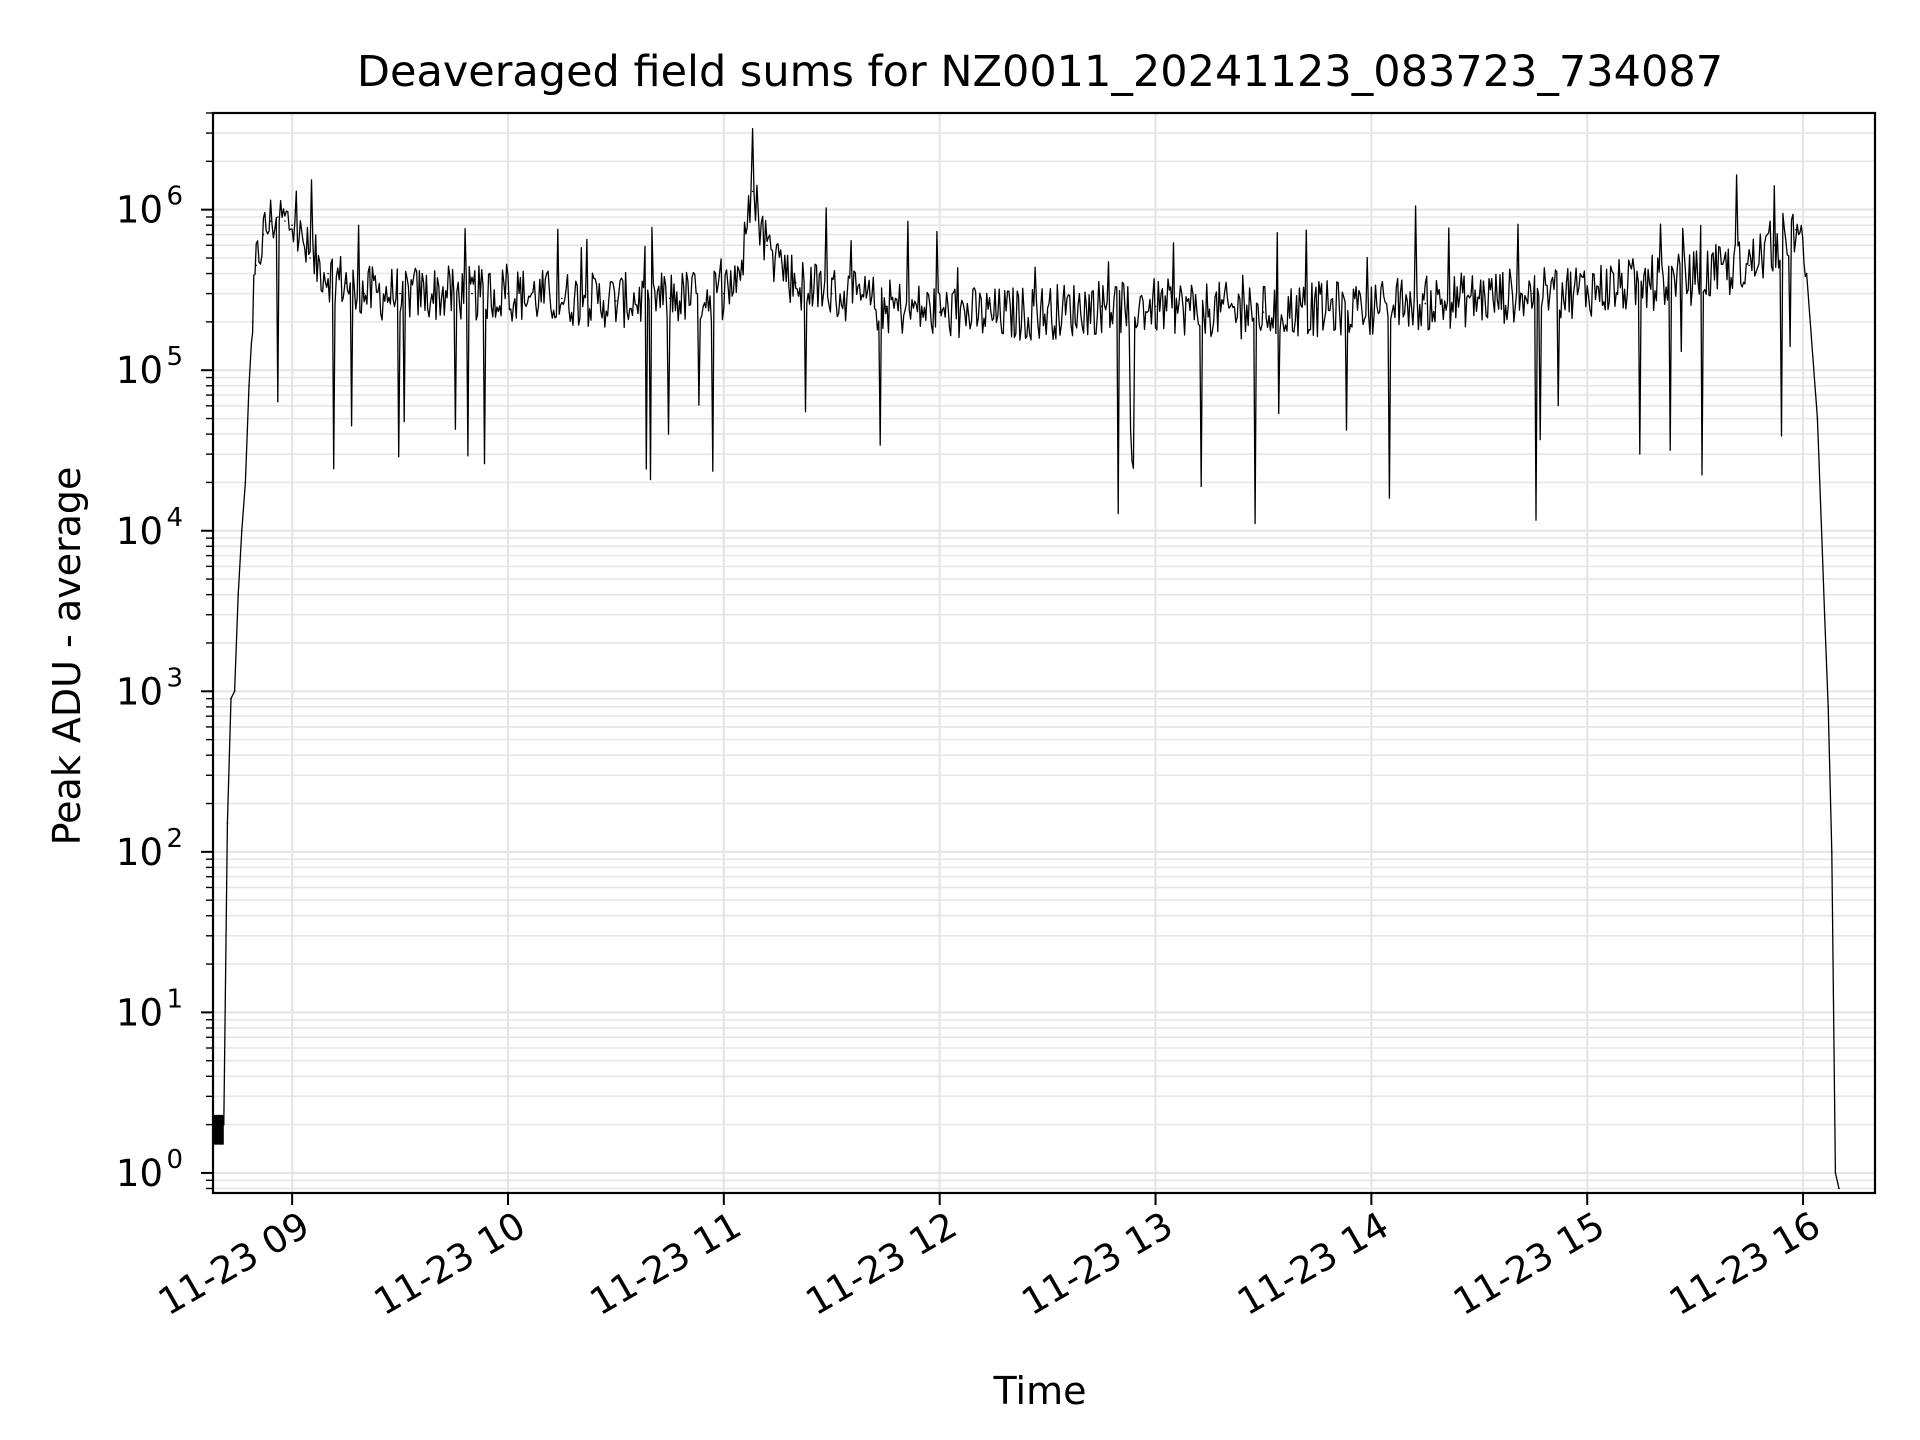 This screenshot has width=1920, height=1440. Describe the element at coordinates (1040, 1391) in the screenshot. I see `x-axis-label: Time` at that location.